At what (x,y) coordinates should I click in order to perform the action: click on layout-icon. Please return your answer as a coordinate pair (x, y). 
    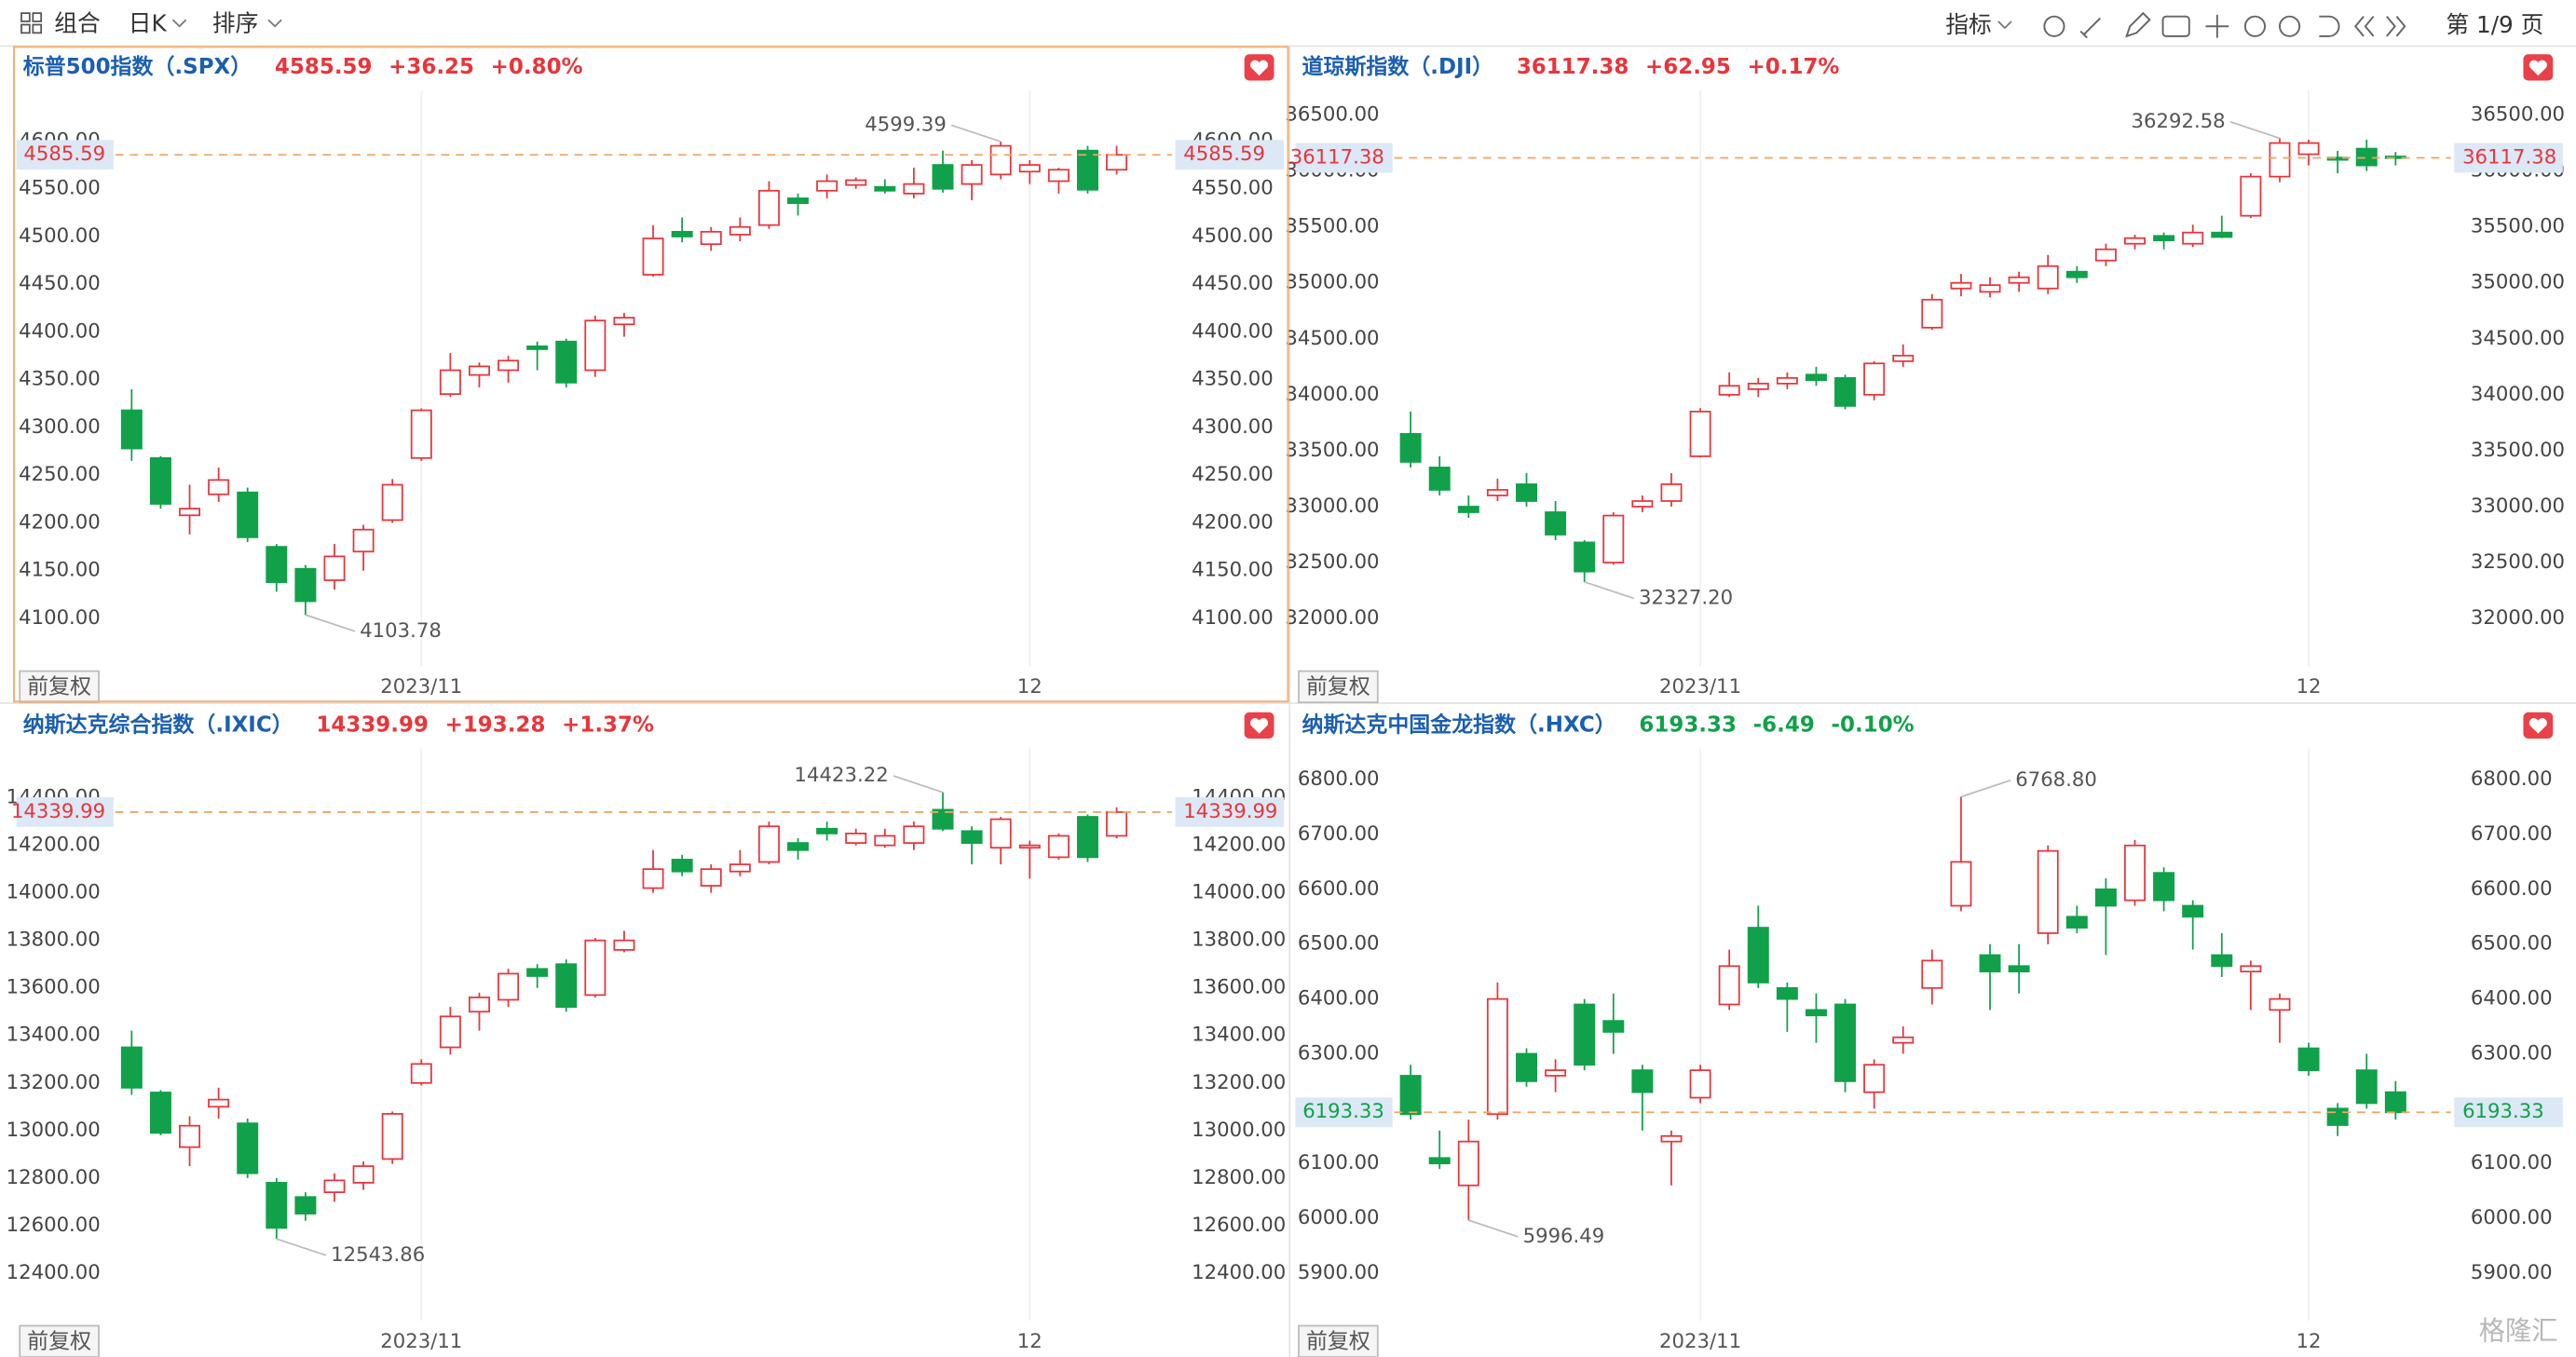
    Looking at the image, I should click on (31, 23).